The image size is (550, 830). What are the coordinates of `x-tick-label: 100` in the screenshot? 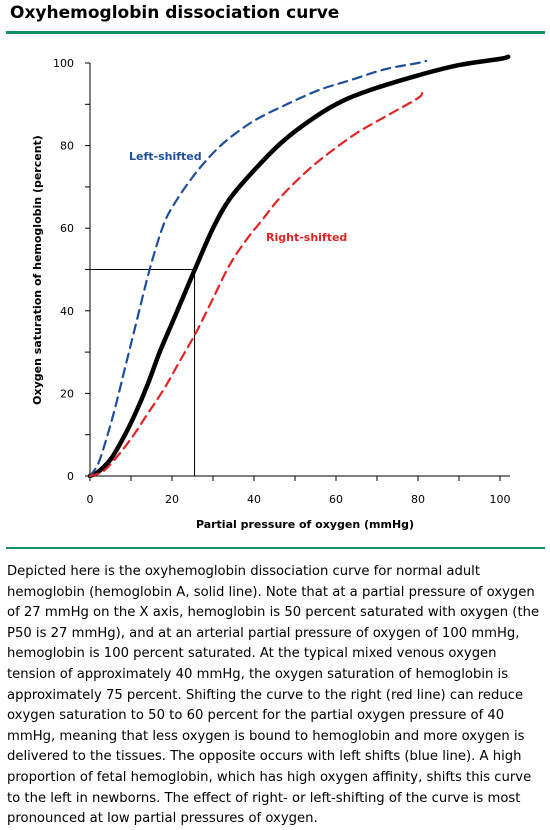 It's located at (500, 499).